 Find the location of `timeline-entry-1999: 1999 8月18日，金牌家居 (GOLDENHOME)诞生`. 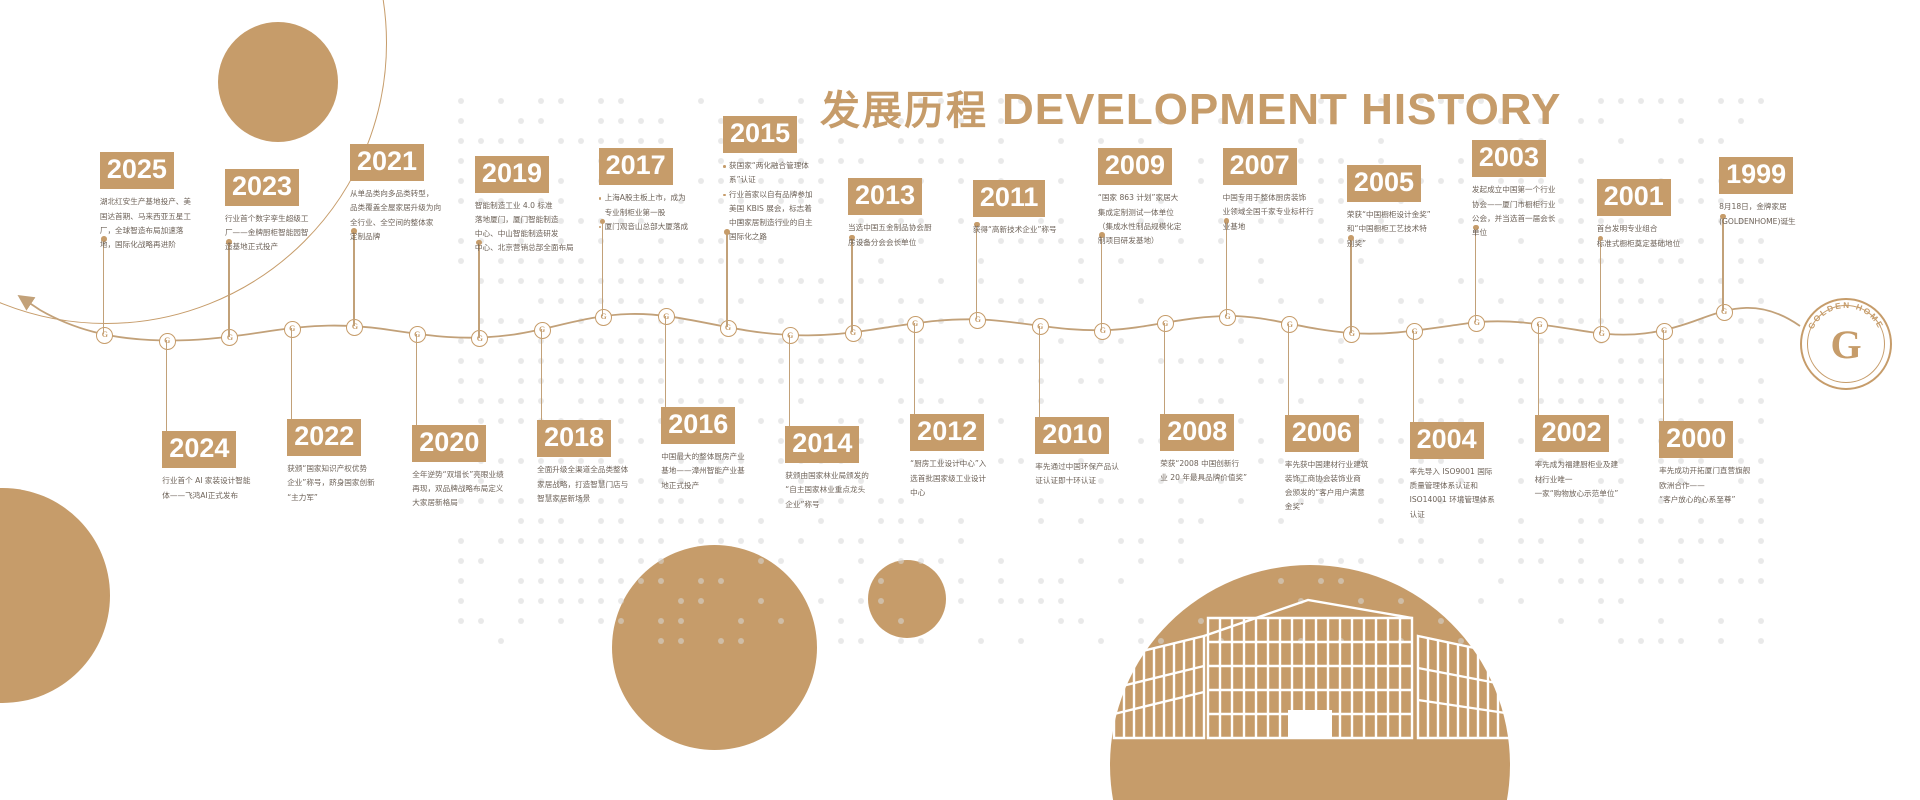

timeline-entry-1999: 1999 8月18日，金牌家居 (GOLDENHOME)诞生 is located at coordinates (1794, 193).